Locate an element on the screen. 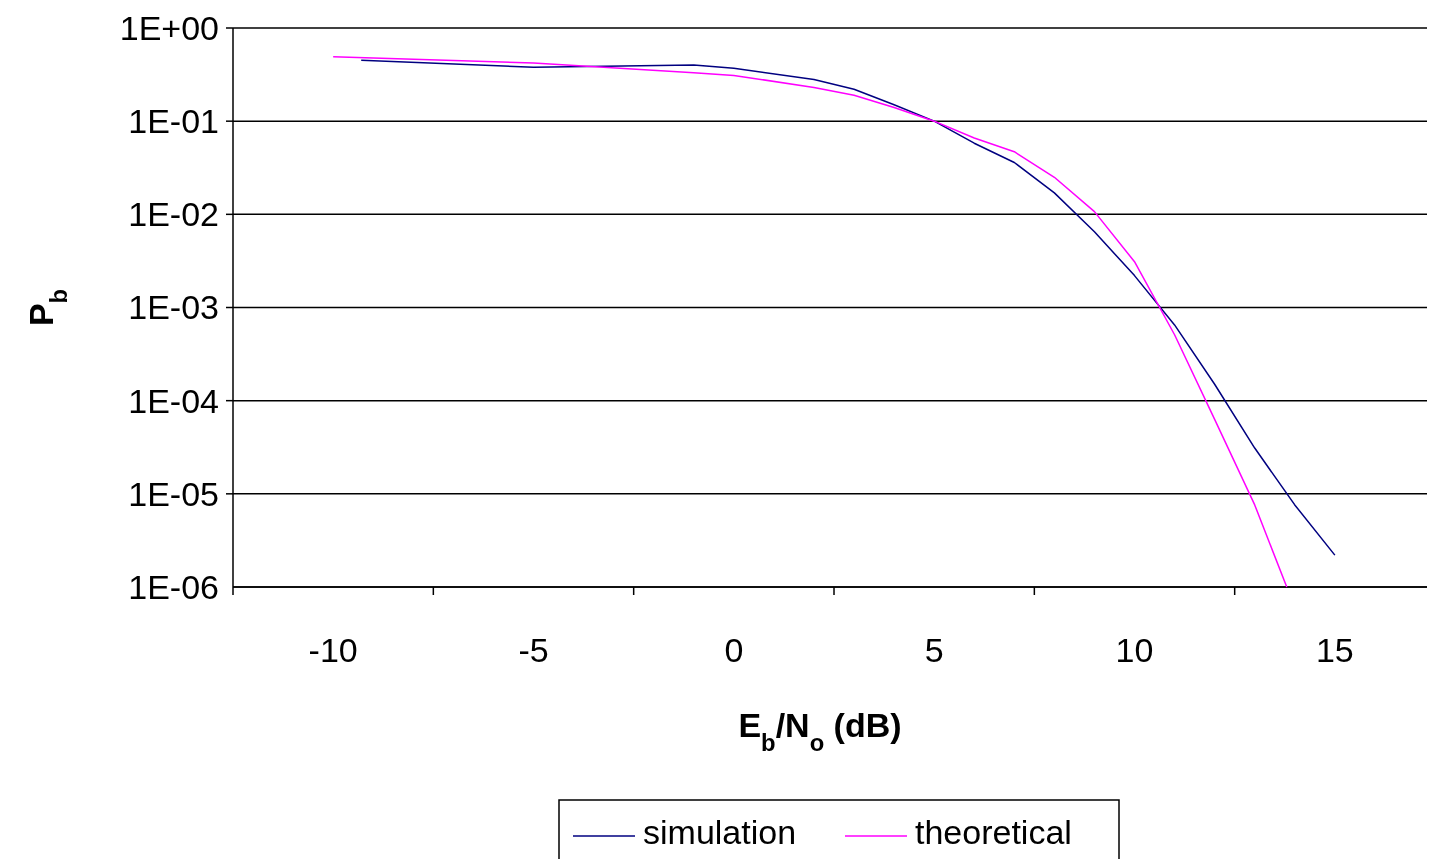  x-tick-label: 15 is located at coordinates (1334, 650).